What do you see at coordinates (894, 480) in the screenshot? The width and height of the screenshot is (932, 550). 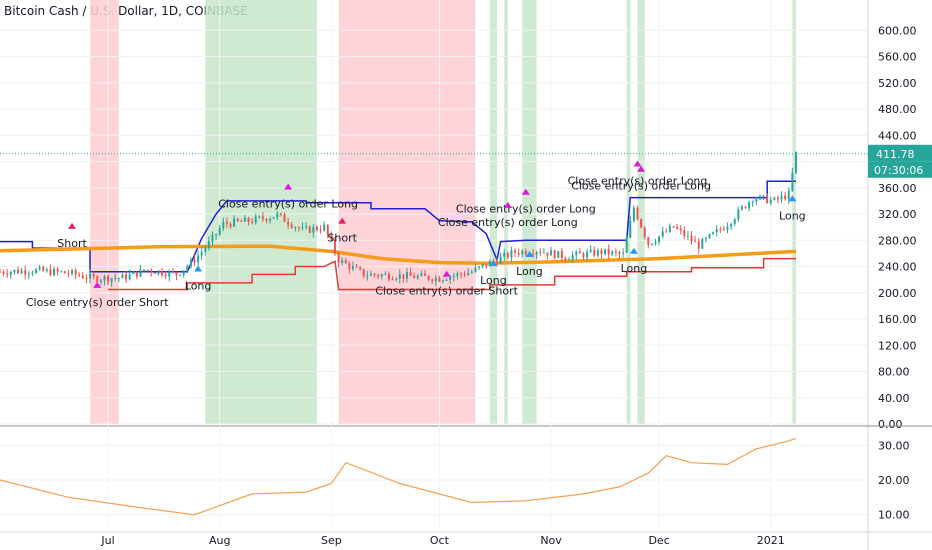 I see `indicator-y-tick-label: 20.00` at bounding box center [894, 480].